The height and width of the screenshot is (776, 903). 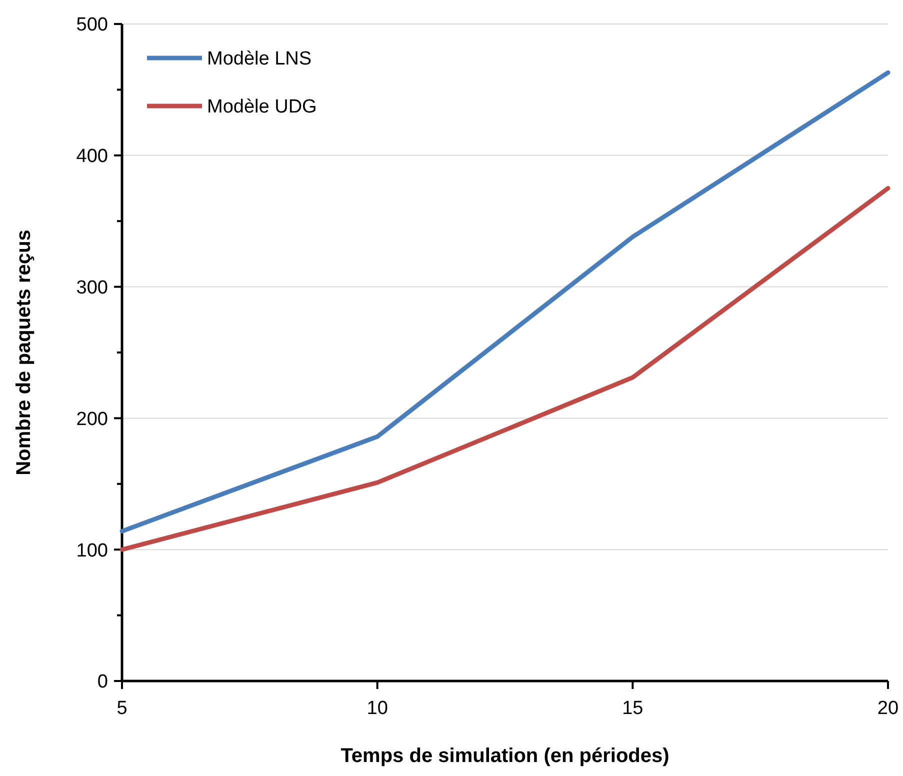 I want to click on x-tick-label: 20, so click(x=888, y=708).